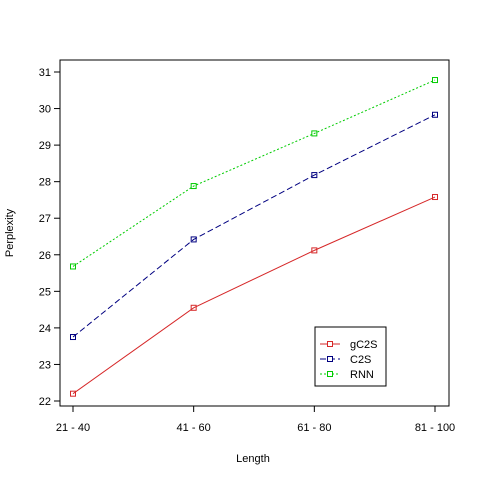 The width and height of the screenshot is (480, 480). I want to click on y-tick-label: 22, so click(45, 402).